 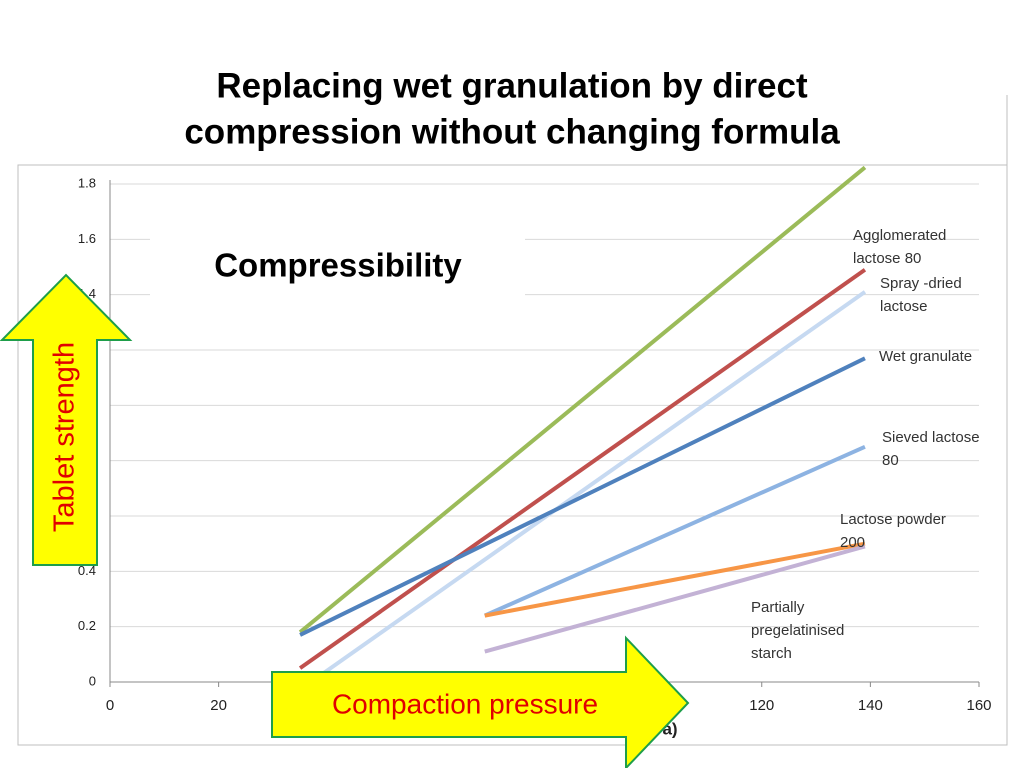 What do you see at coordinates (900, 247) in the screenshot?
I see `series-label: Agglomerated lactose 80` at bounding box center [900, 247].